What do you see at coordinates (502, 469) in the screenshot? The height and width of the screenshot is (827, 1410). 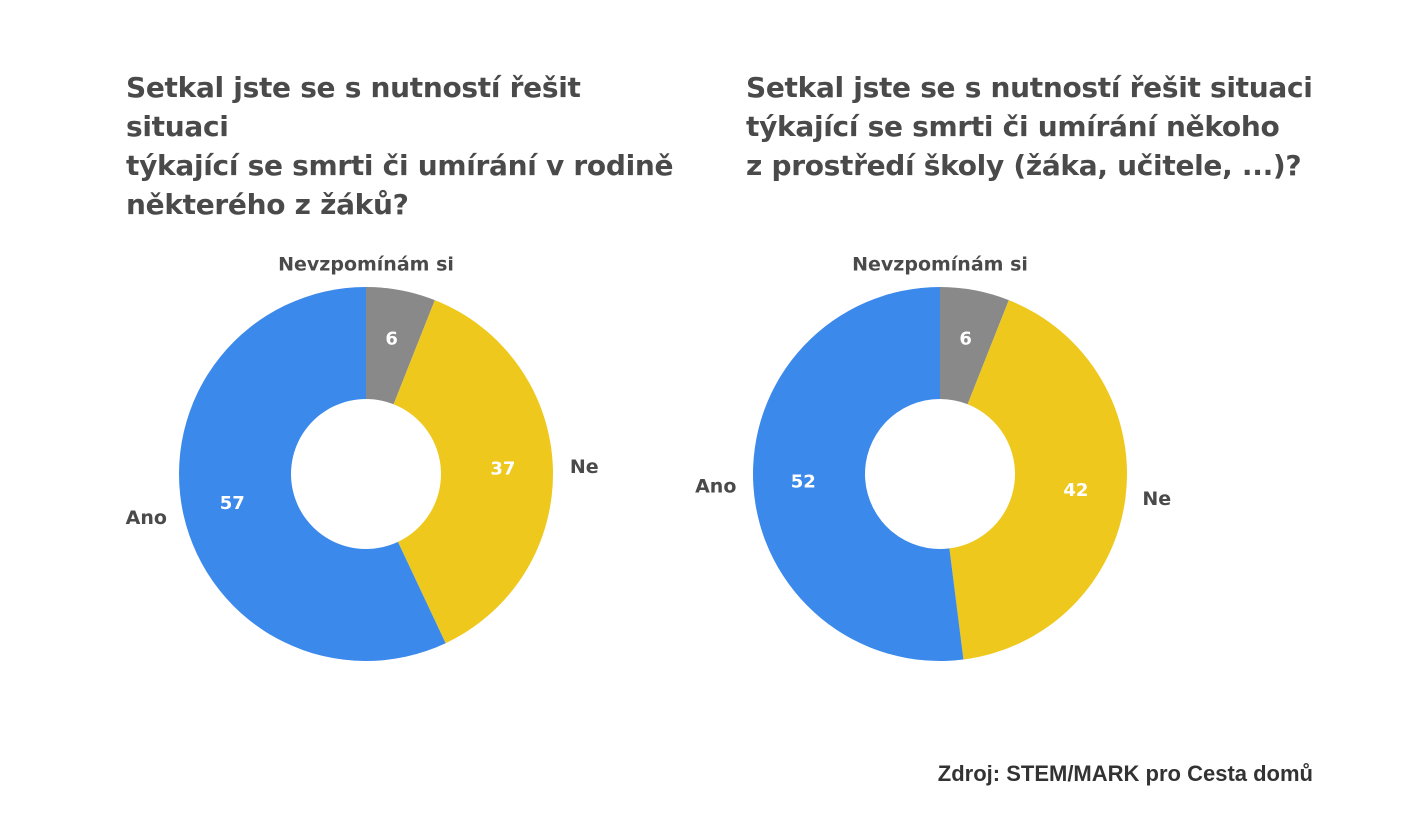 I see `value-label-ne: 37` at bounding box center [502, 469].